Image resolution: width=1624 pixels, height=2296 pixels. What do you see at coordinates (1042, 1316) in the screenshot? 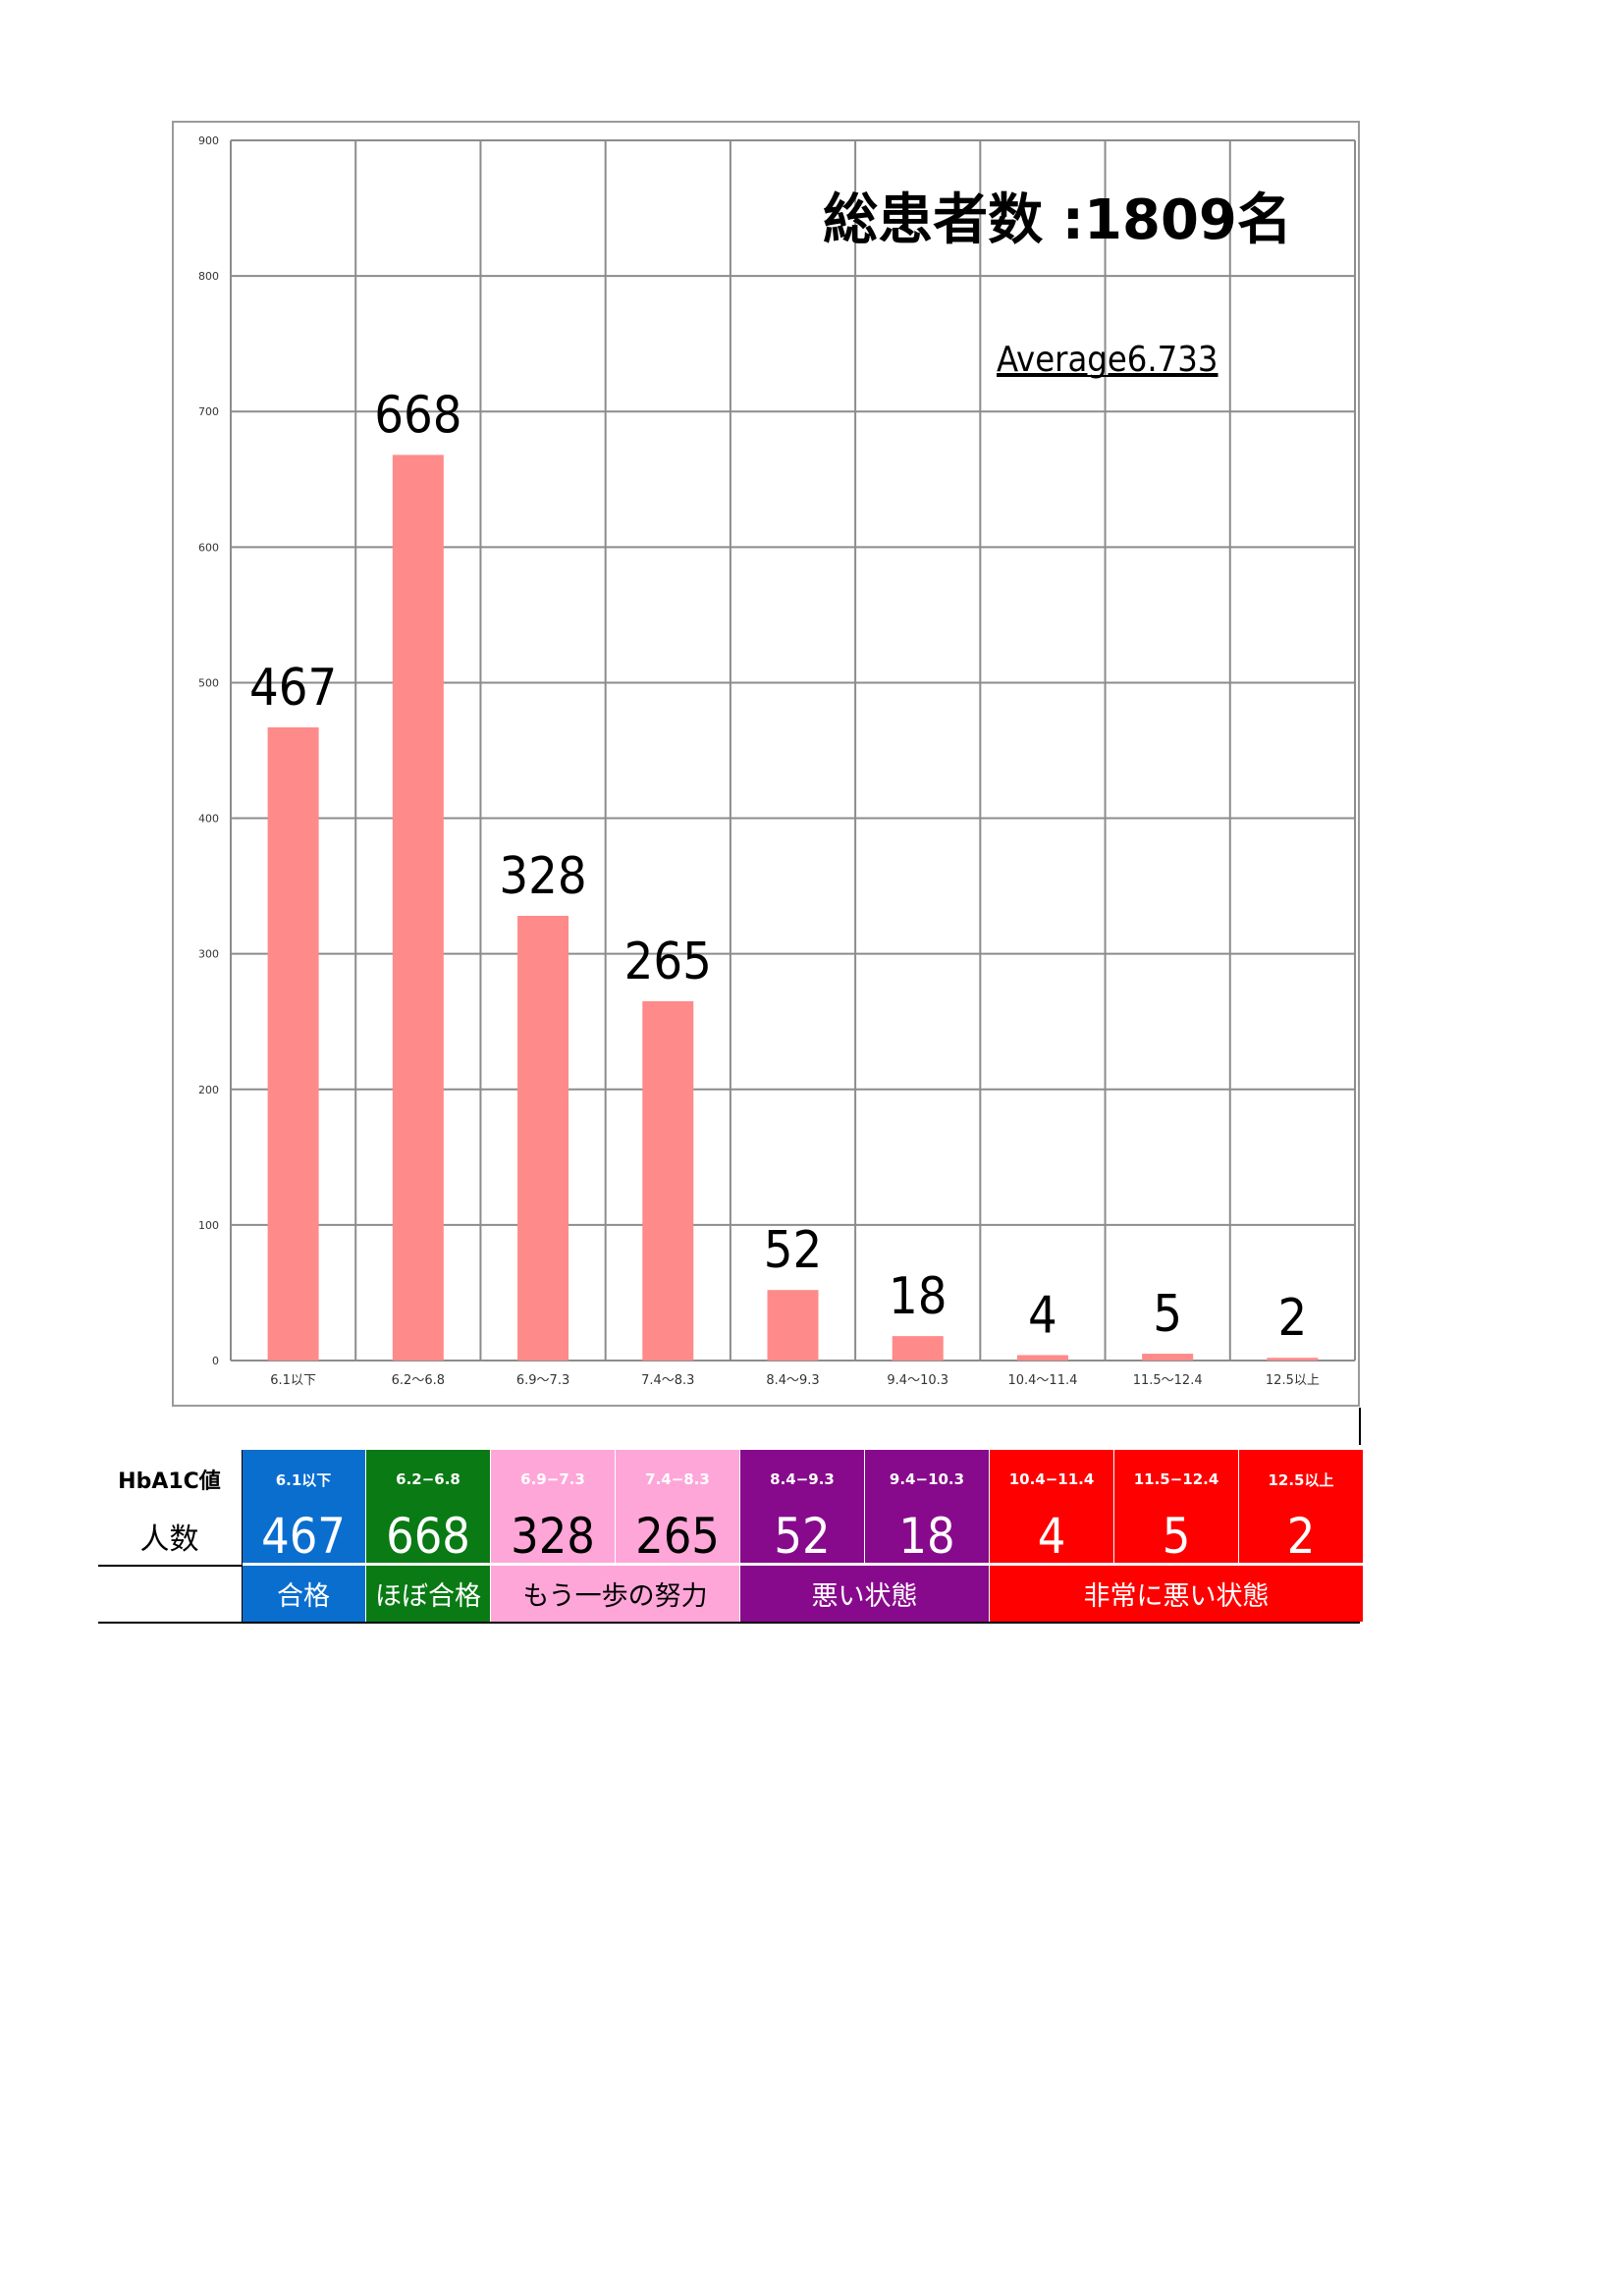
I see `bar-data-label: 4` at bounding box center [1042, 1316].